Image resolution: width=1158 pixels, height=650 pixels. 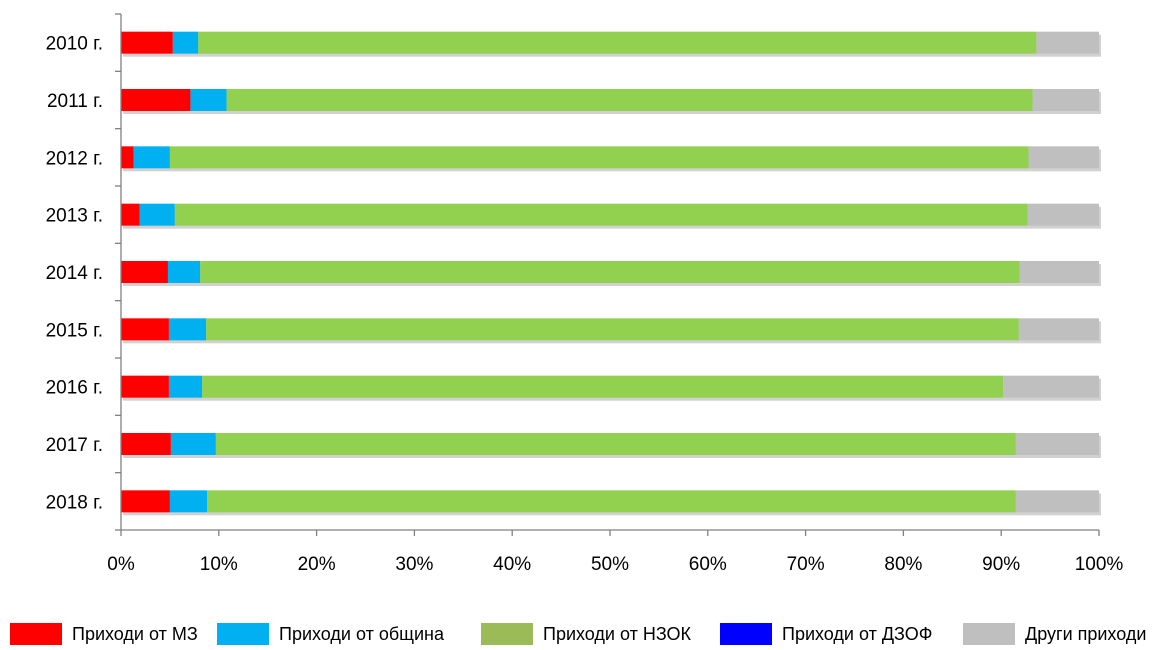 What do you see at coordinates (135, 634) in the screenshot?
I see `legend-label-mz: Приходи от МЗ` at bounding box center [135, 634].